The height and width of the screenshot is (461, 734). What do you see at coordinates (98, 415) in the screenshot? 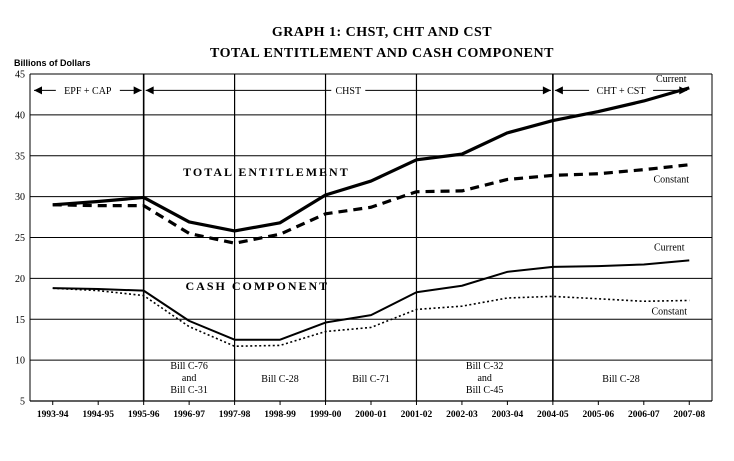
I see `x-tick-label: 1994-95` at bounding box center [98, 415].